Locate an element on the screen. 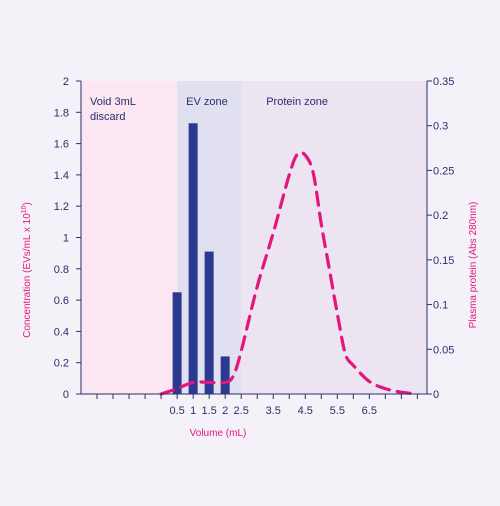 This screenshot has height=506, width=500. x-tick-label-0: 0.5 is located at coordinates (176, 411).